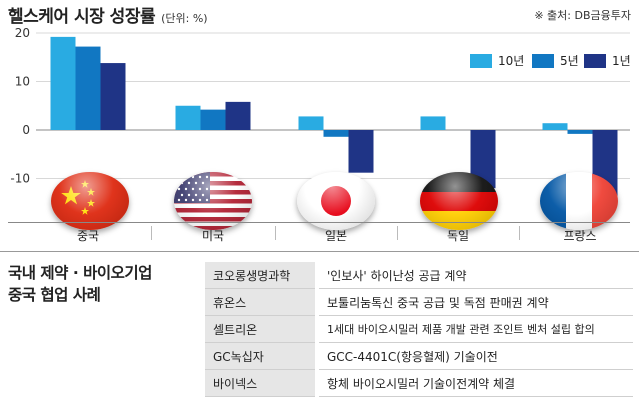 This screenshot has height=402, width=639. What do you see at coordinates (319, 251) in the screenshot?
I see `section-divider` at bounding box center [319, 251].